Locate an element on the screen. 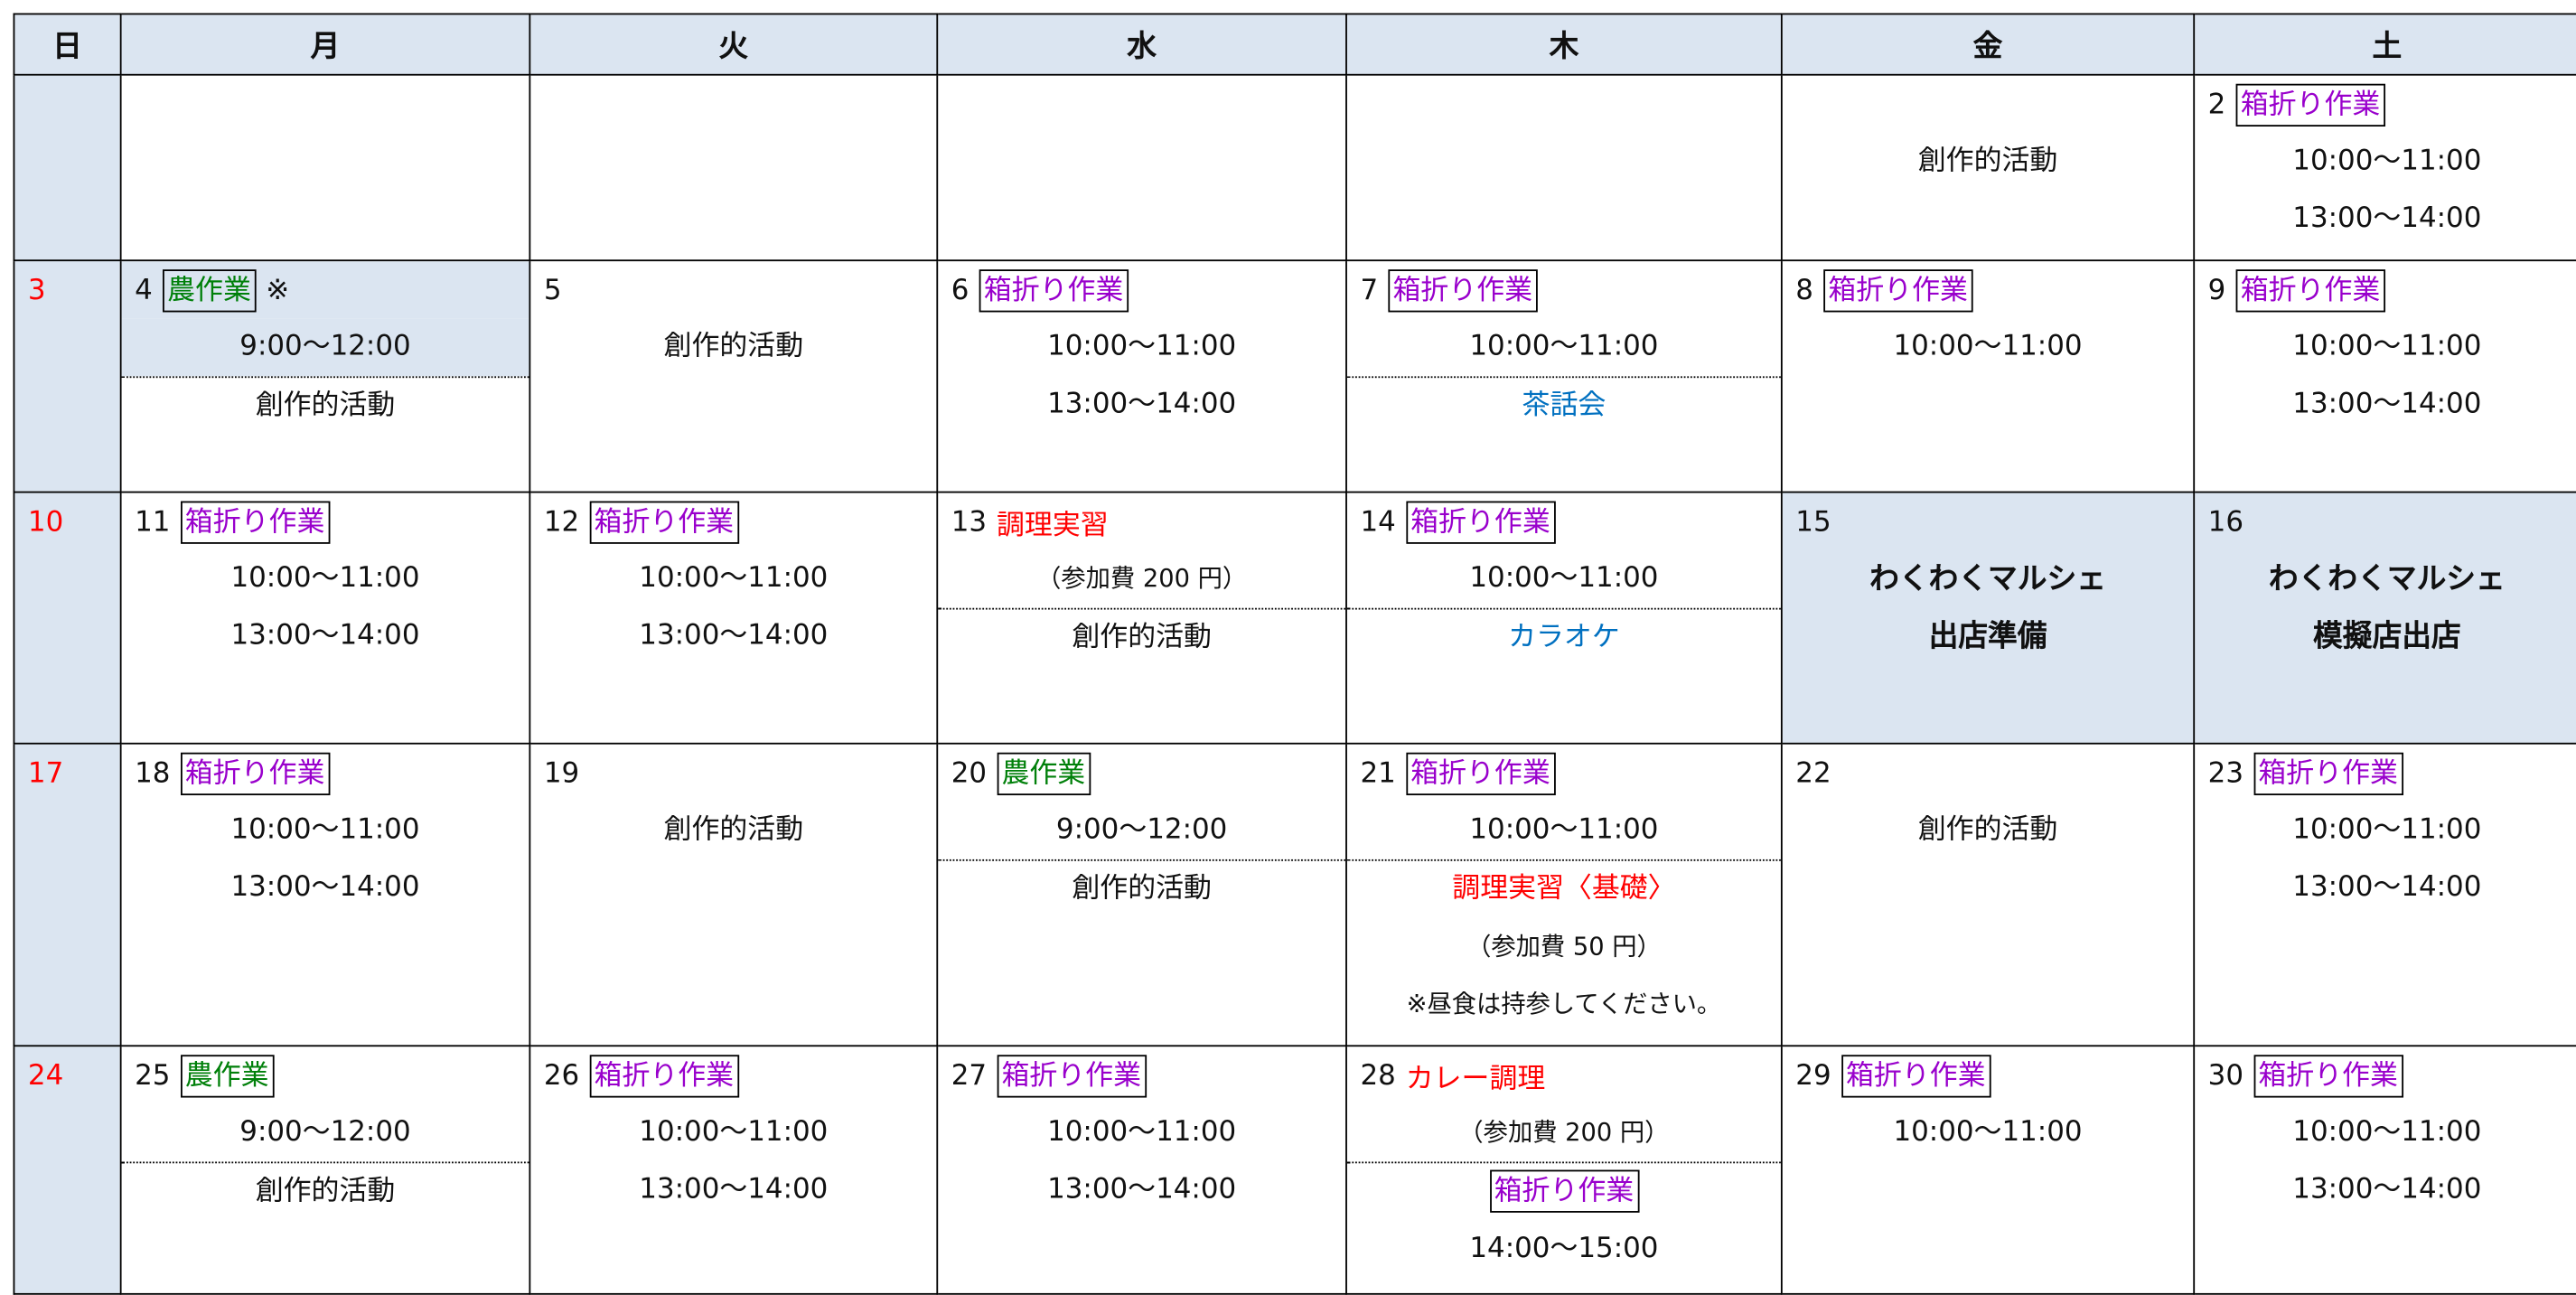  day-cell: 12 箱折り作業 10:00〜11:00 13:00〜14:00 is located at coordinates (734, 618).